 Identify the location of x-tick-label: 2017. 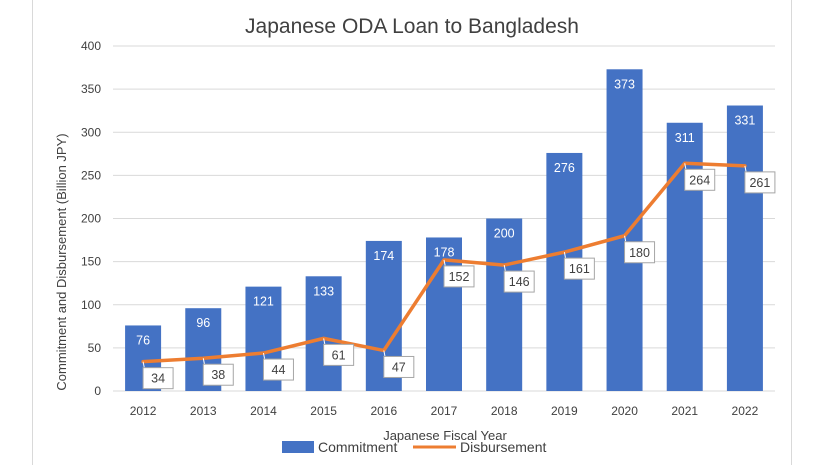
(444, 411).